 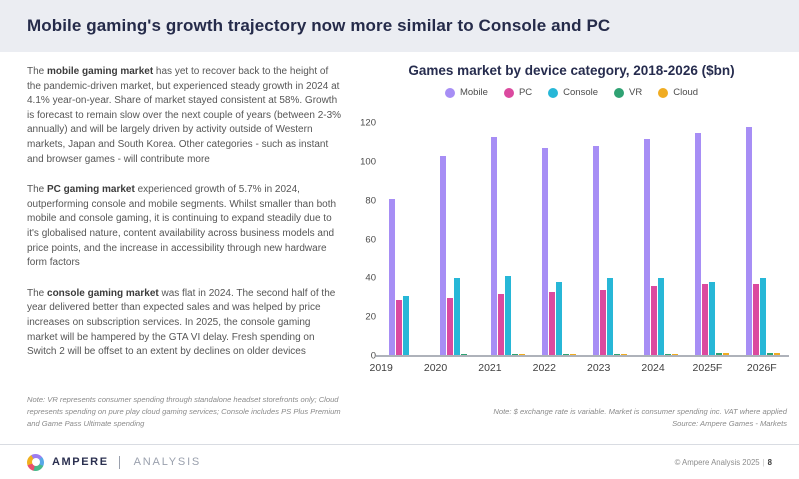 I want to click on legend-dot-mobile, so click(x=449, y=92).